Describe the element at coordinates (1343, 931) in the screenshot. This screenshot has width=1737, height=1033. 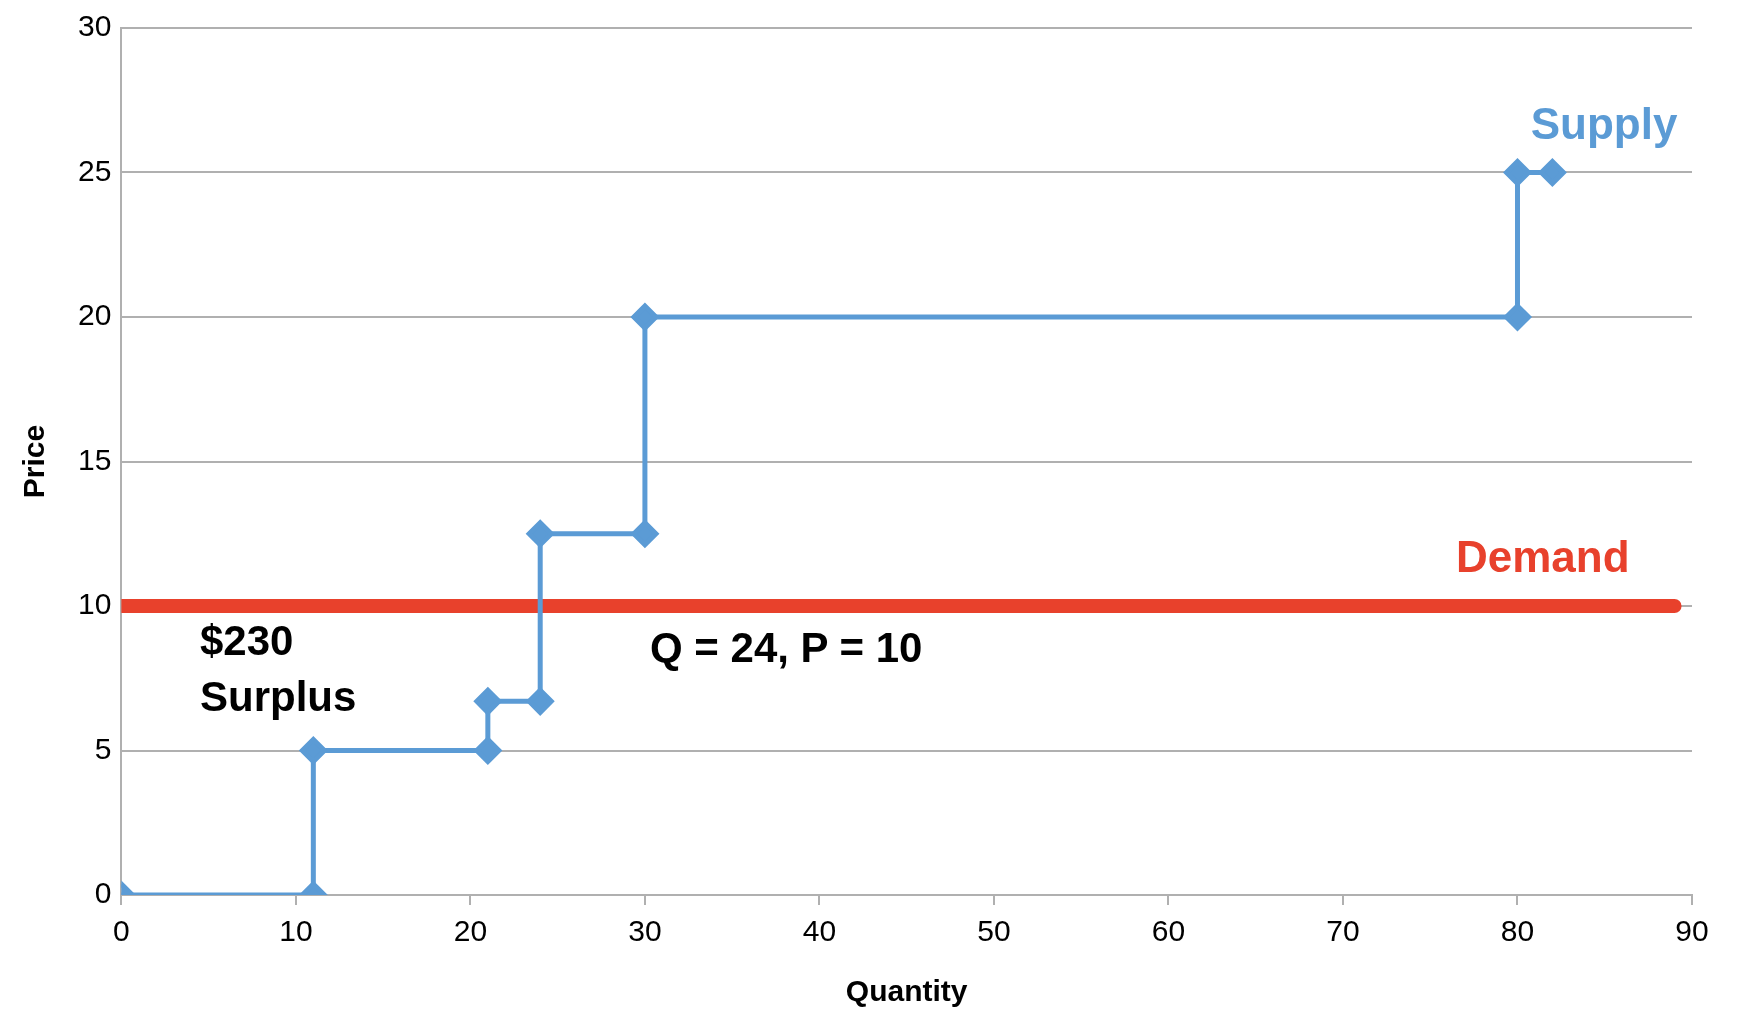
I see `x-tick-label: 70` at that location.